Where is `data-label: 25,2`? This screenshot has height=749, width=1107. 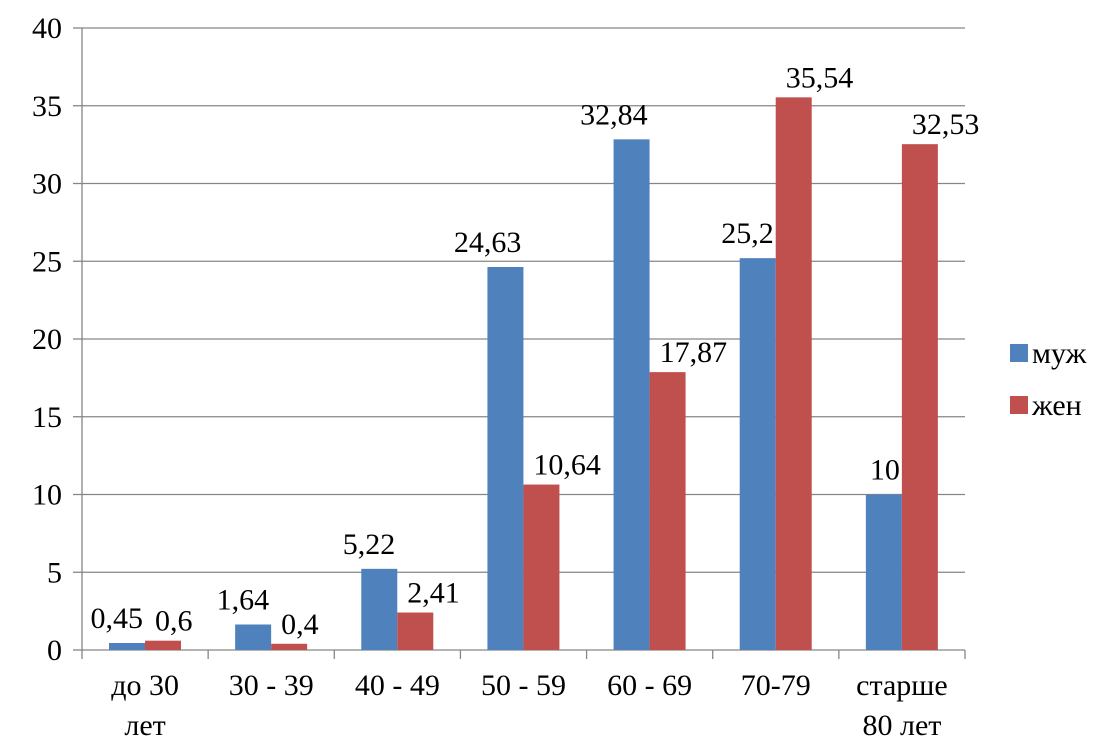
data-label: 25,2 is located at coordinates (747, 233).